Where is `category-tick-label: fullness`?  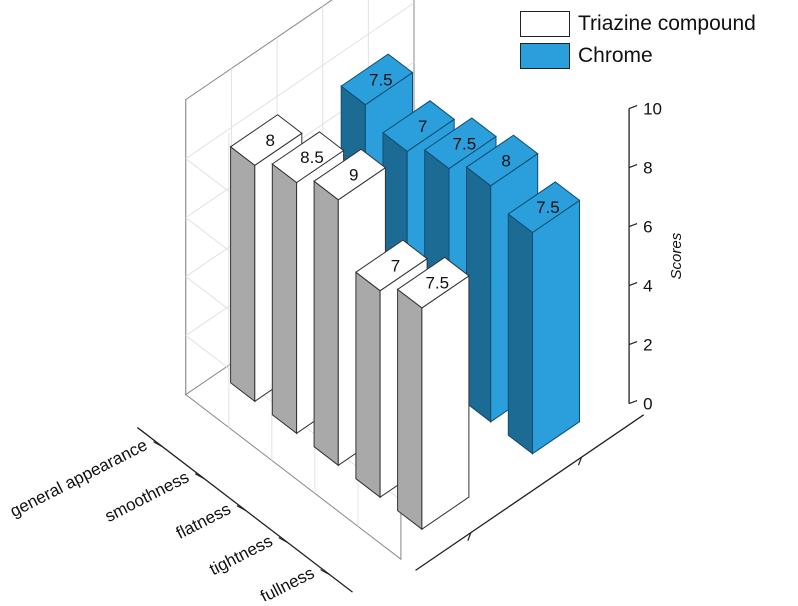 category-tick-label: fullness is located at coordinates (287, 582).